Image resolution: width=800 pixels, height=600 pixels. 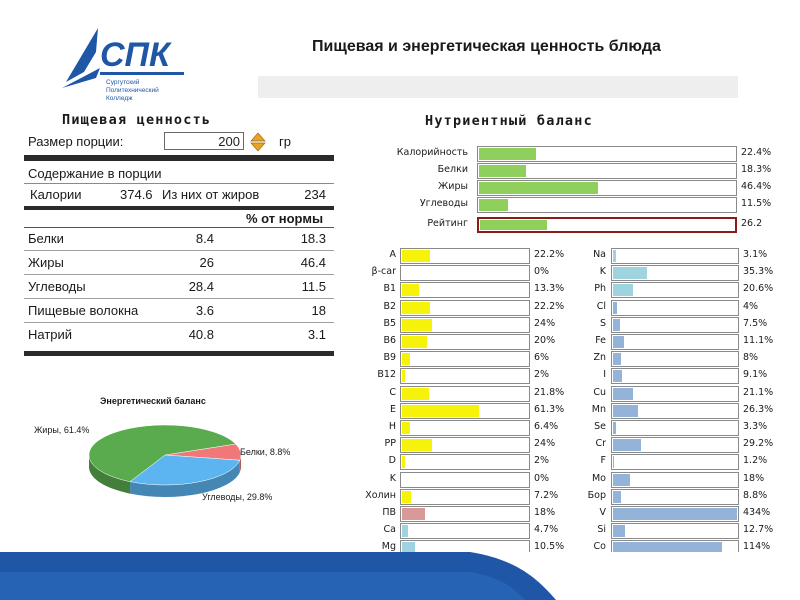 What do you see at coordinates (56, 194) in the screenshot?
I see `calories-label: Калории` at bounding box center [56, 194].